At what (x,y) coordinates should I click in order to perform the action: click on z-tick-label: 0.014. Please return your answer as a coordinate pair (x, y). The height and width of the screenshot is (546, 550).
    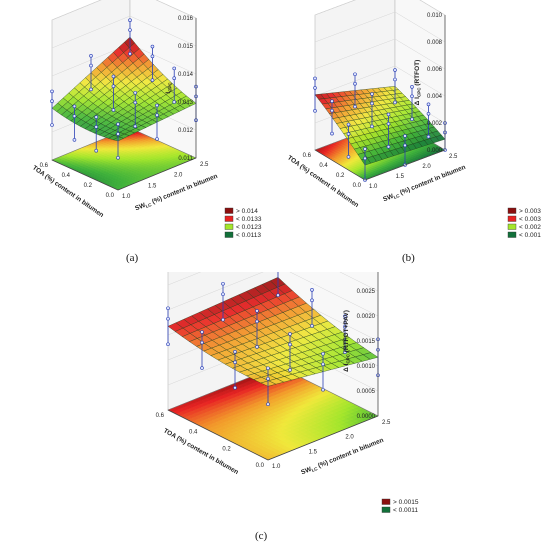
    Looking at the image, I should click on (186, 75).